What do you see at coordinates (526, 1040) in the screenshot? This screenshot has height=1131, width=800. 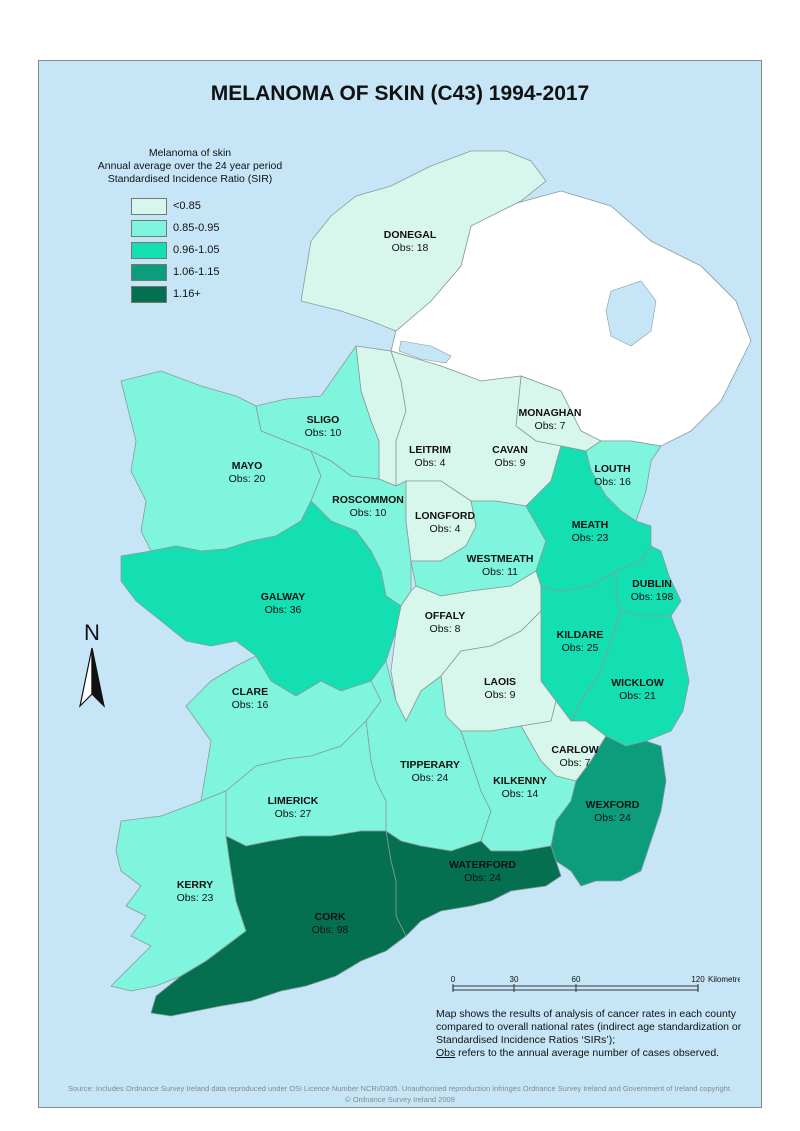 I see `note-line-3: Standardised Incidence Ratios ‘SIRs’);` at bounding box center [526, 1040].